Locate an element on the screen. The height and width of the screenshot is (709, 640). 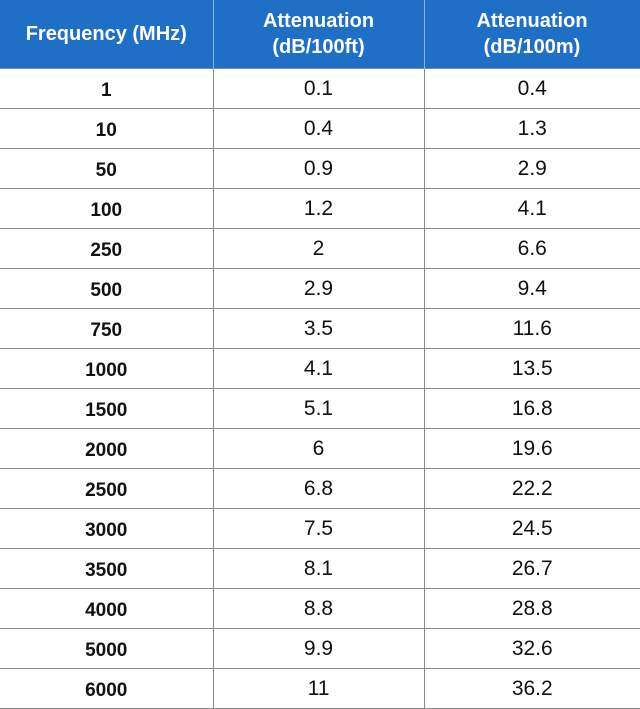
attenuation-cell: 9.9 is located at coordinates (318, 648).